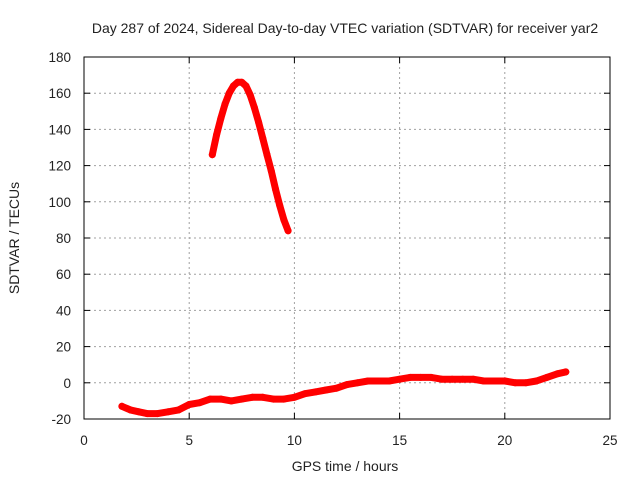 This screenshot has width=640, height=480. Describe the element at coordinates (609, 440) in the screenshot. I see `x-tick-label: 25` at that location.